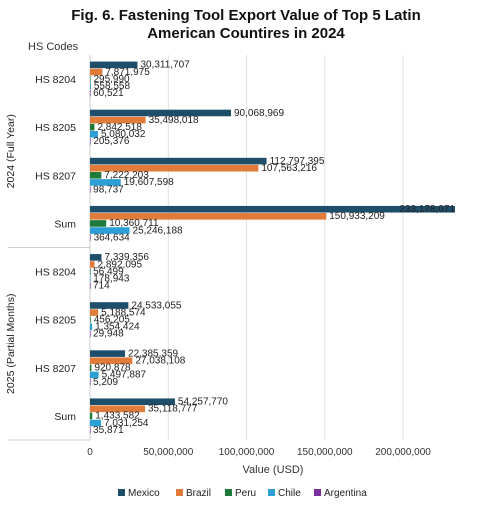 This screenshot has width=492, height=513. What do you see at coordinates (112, 237) in the screenshot?
I see `data-label-2024-full-year-sum-argentina: 364,634` at bounding box center [112, 237].